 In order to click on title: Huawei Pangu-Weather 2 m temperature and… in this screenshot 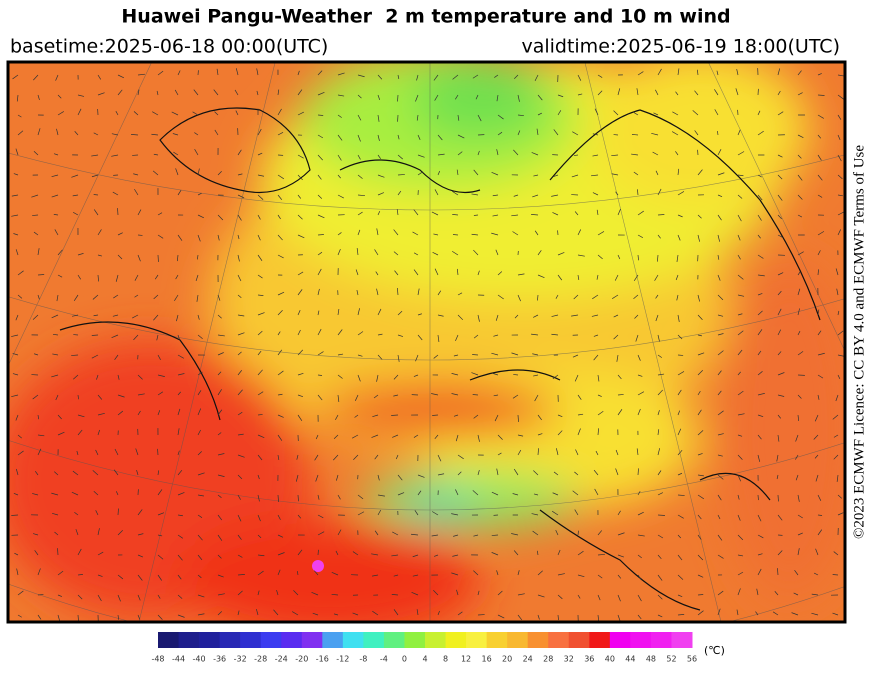, I will do `click(425, 17)`.